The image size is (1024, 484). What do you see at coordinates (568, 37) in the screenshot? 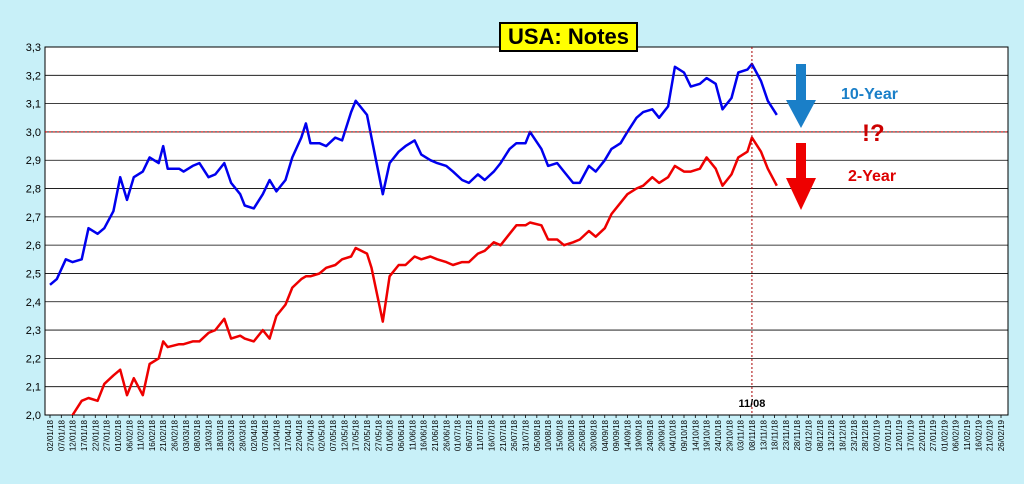
I see `chart-title: USA: Notes` at bounding box center [568, 37].